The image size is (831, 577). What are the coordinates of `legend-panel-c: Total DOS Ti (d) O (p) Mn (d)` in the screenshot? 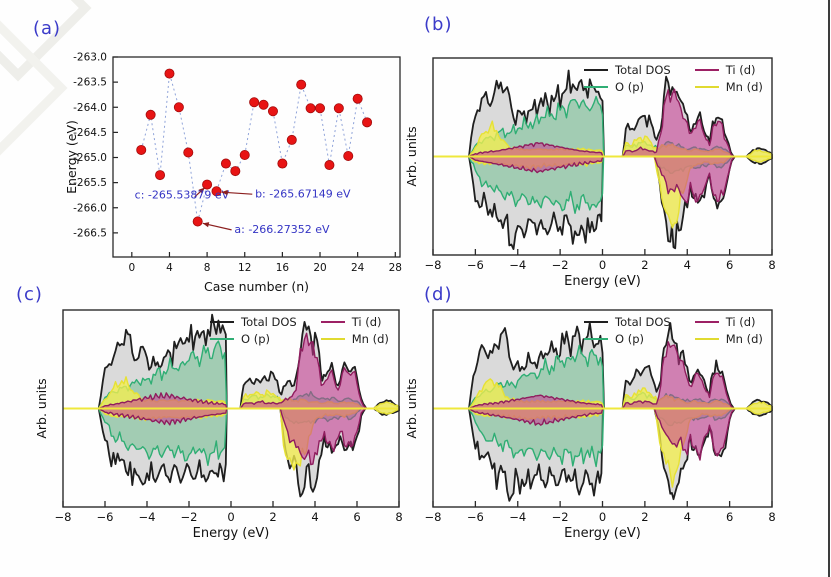 It's located at (299, 330).